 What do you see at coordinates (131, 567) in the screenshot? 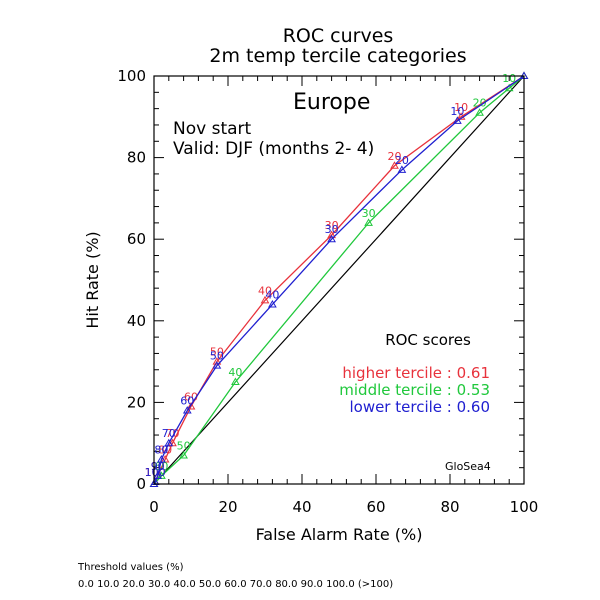
I see `threshold-title: Threshold values (%)` at bounding box center [131, 567].